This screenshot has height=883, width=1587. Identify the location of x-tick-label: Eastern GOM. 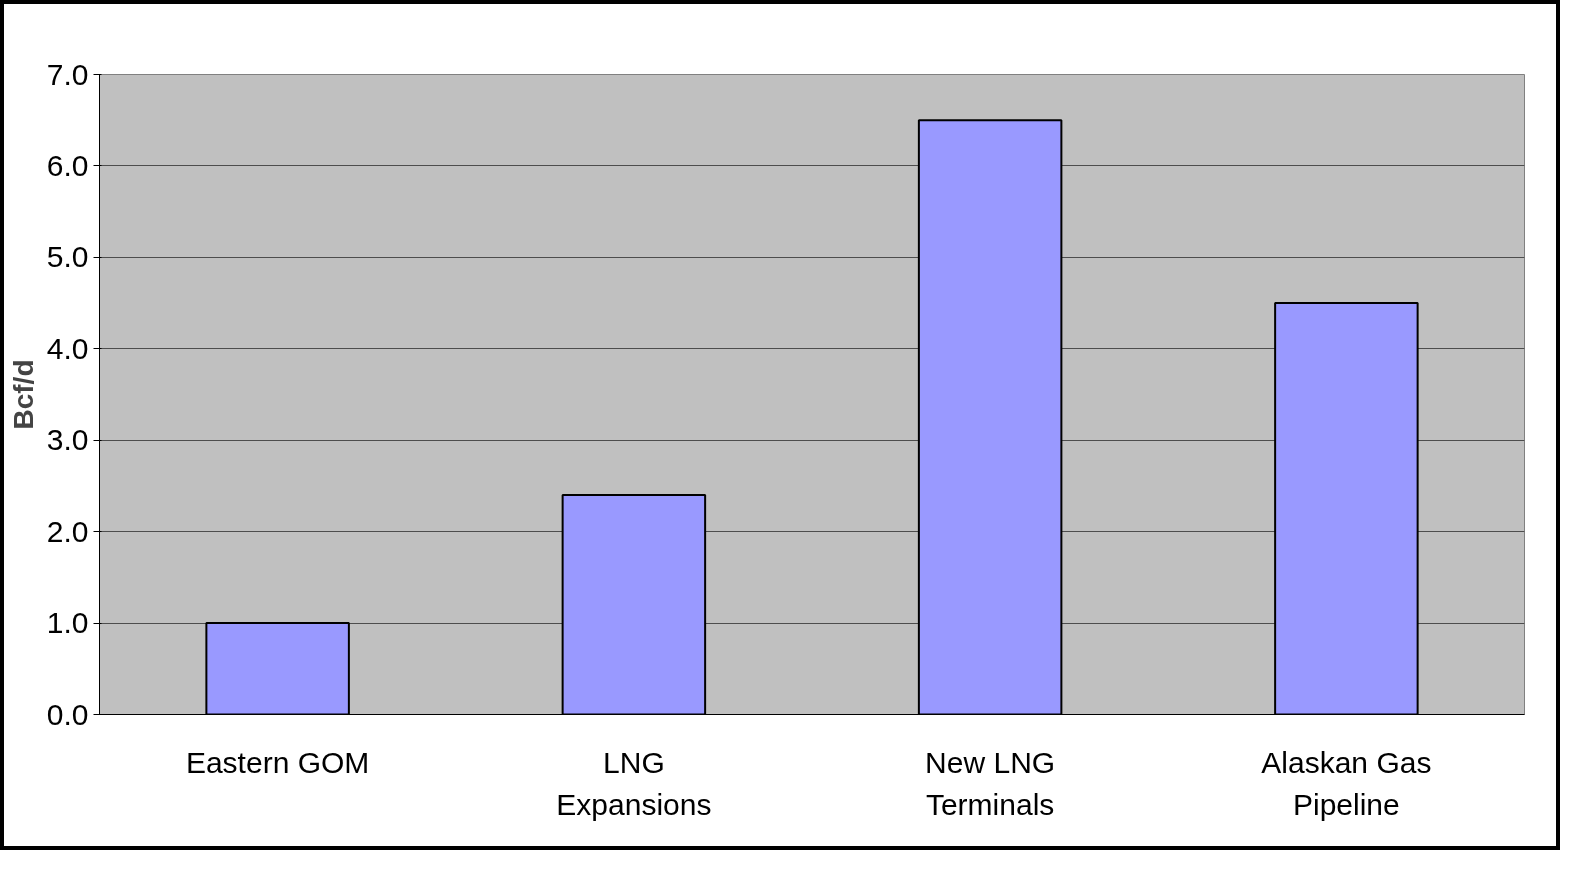
(277, 762).